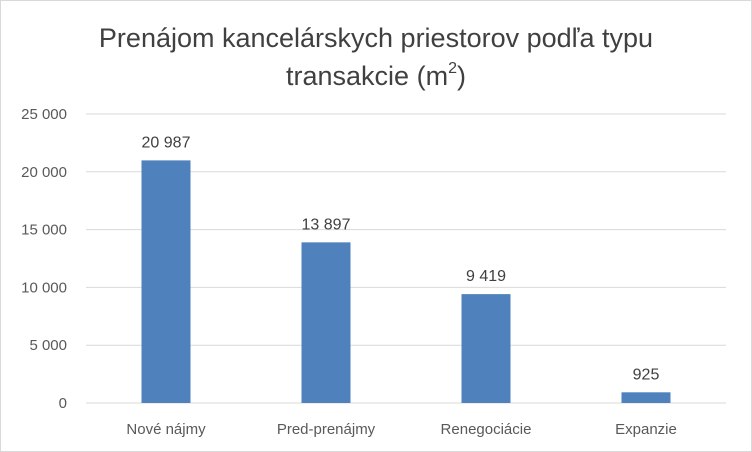  Describe the element at coordinates (44, 230) in the screenshot. I see `y-tick-label: 15 000` at that location.